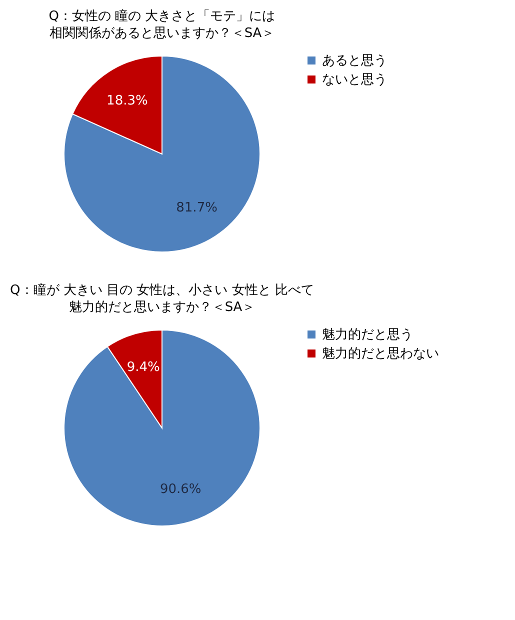  Describe the element at coordinates (127, 100) in the screenshot. I see `data-label: 18.3%` at that location.